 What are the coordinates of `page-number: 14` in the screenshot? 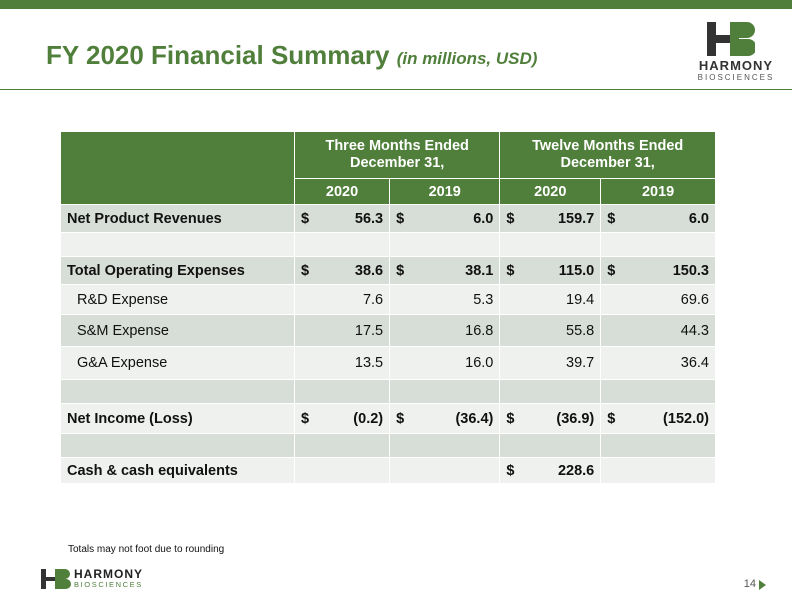 It's located at (749, 584).